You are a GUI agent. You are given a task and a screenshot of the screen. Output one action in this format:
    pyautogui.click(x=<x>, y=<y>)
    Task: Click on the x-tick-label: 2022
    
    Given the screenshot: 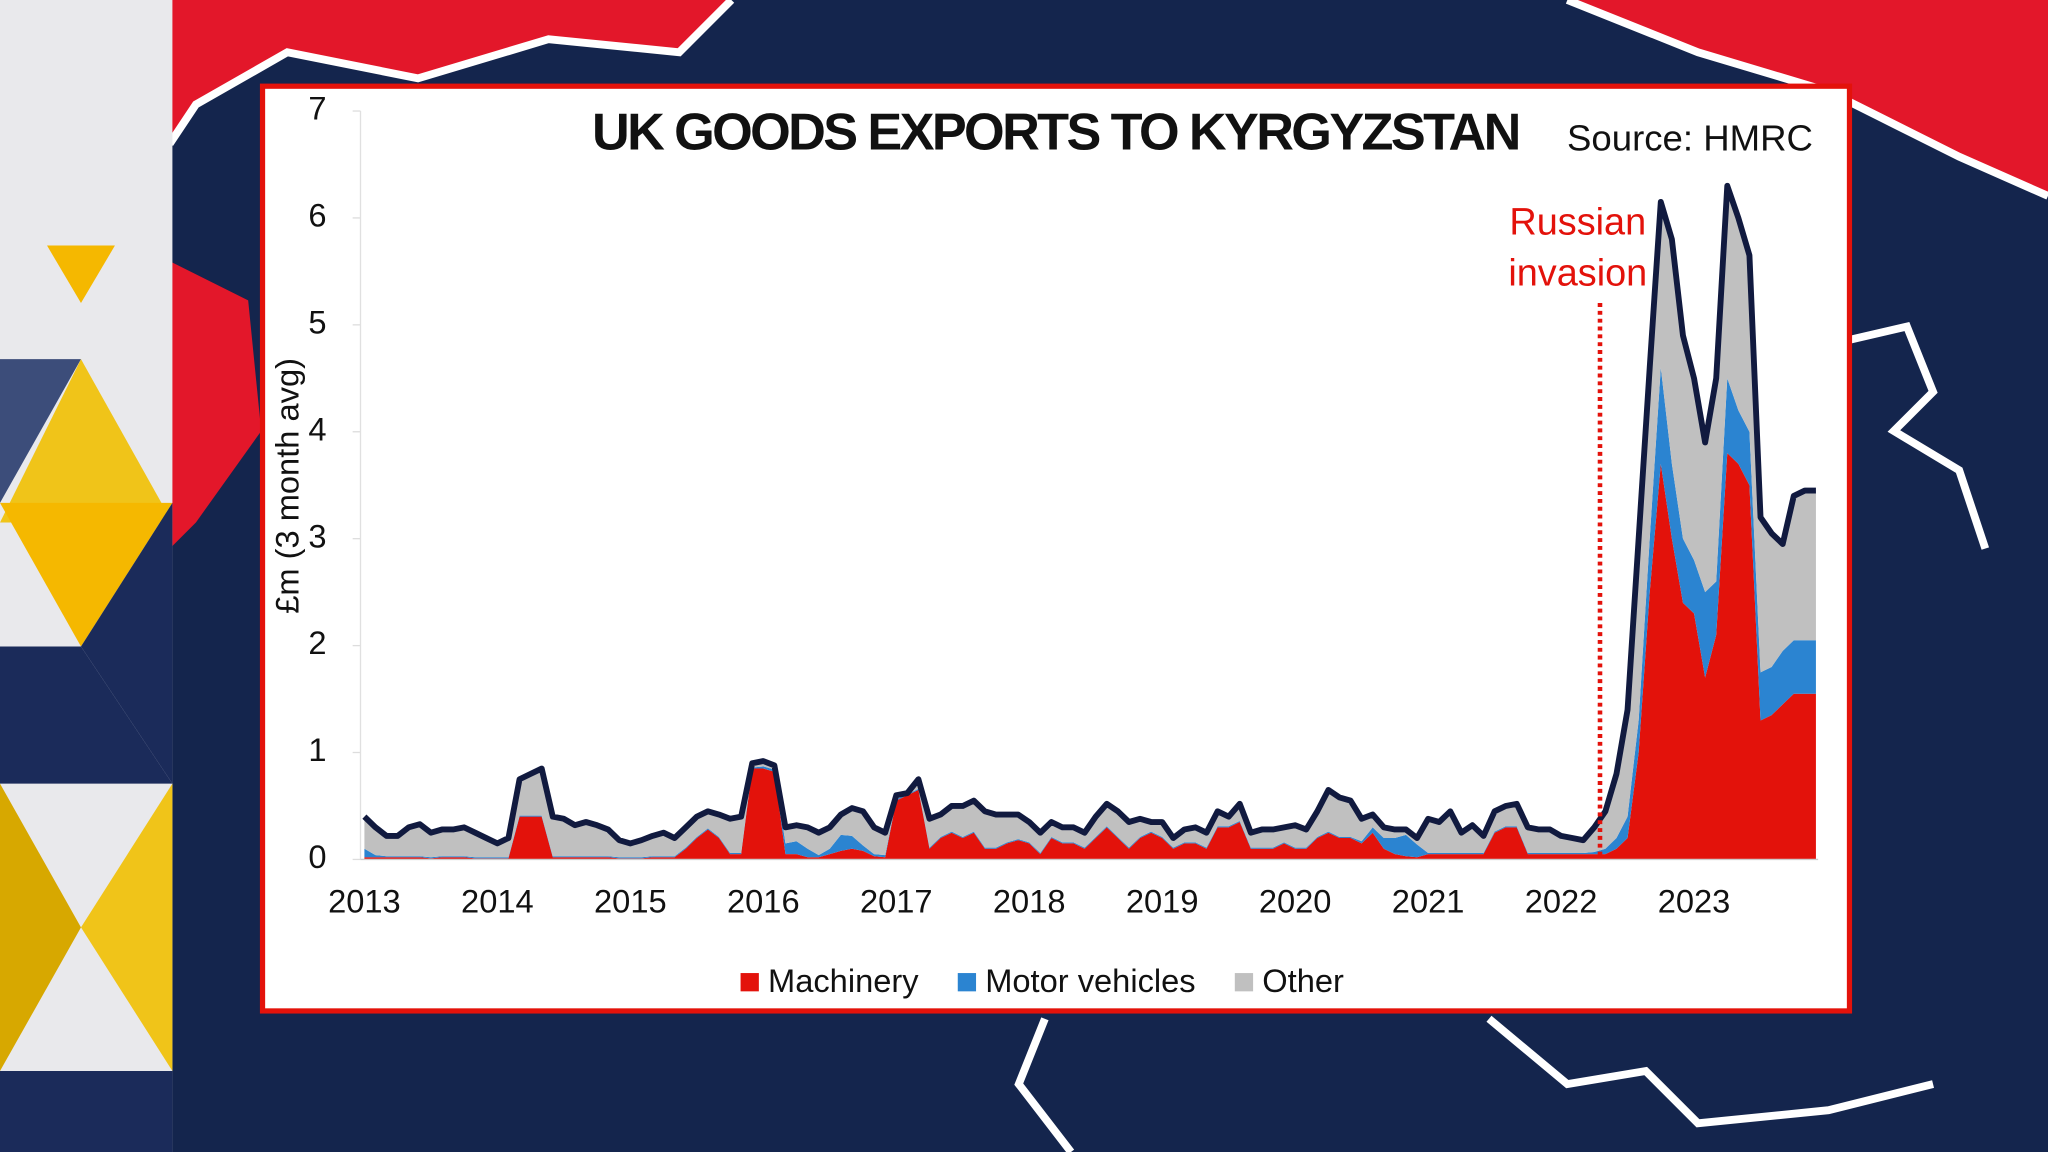 What is the action you would take?
    pyautogui.click(x=1561, y=900)
    